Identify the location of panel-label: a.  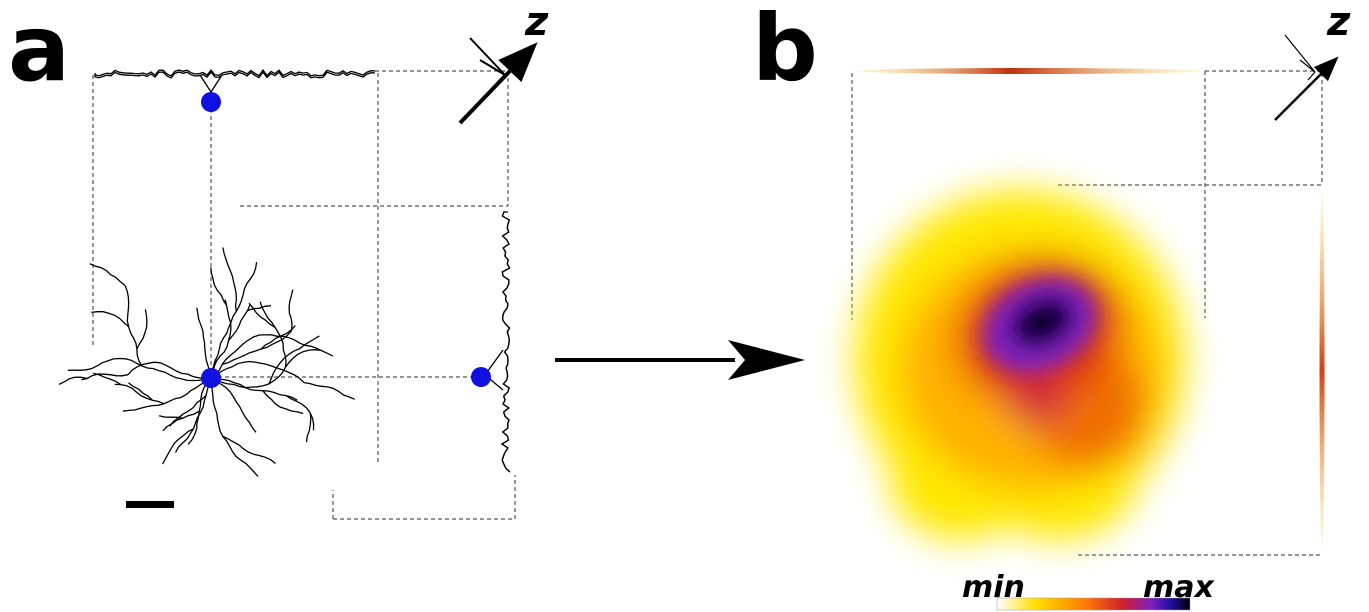
(39, 51).